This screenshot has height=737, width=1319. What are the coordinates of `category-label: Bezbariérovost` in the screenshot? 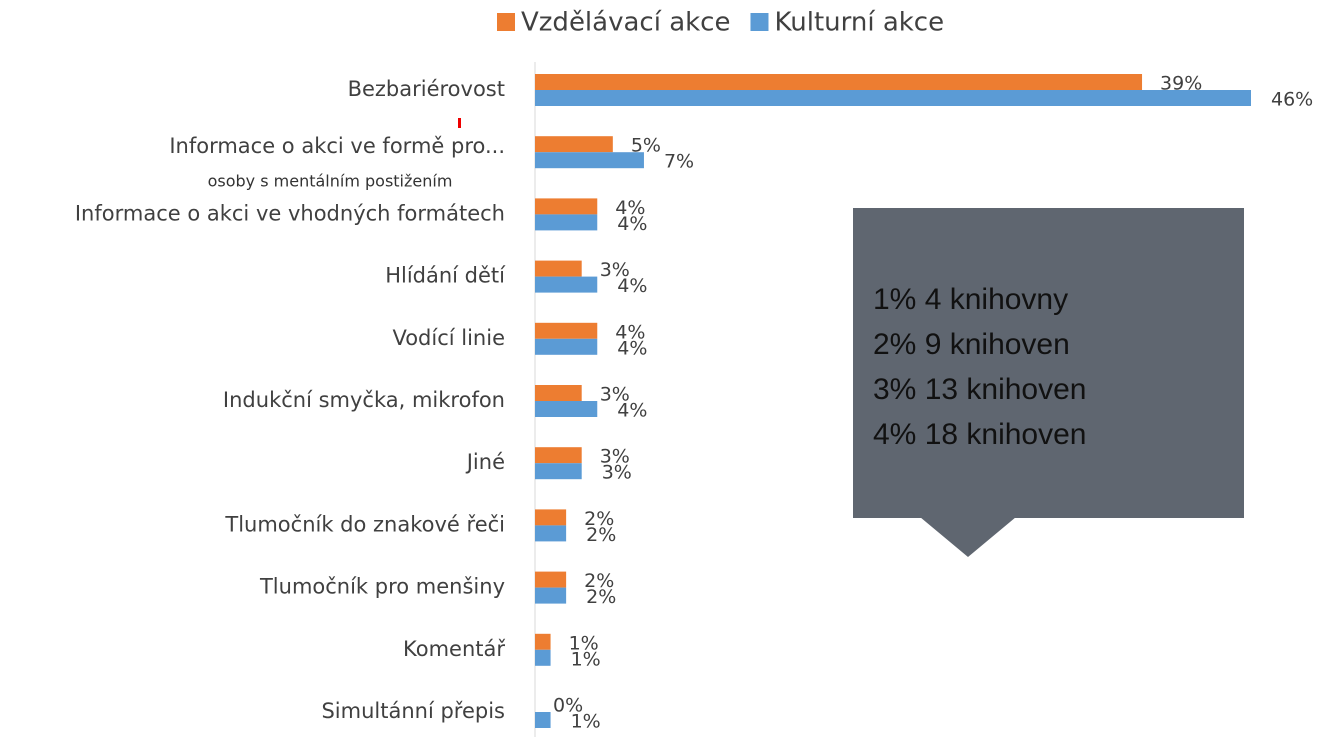 It's located at (426, 89).